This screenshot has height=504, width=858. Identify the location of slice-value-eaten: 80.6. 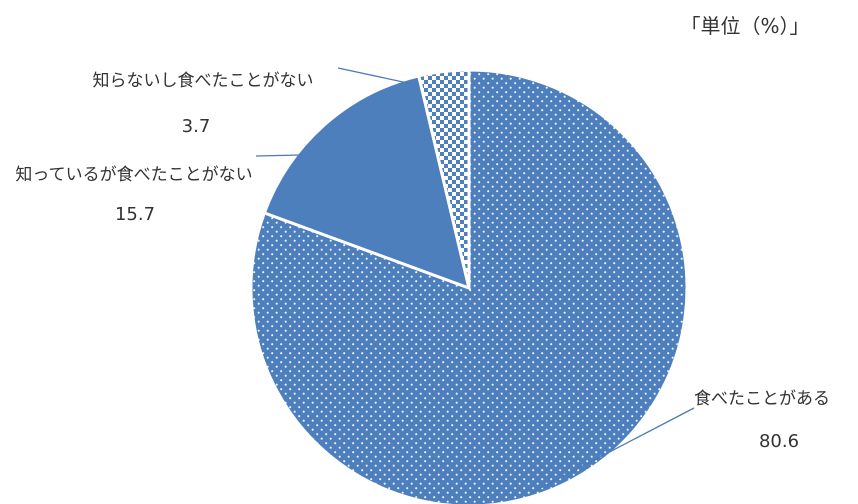
(779, 441).